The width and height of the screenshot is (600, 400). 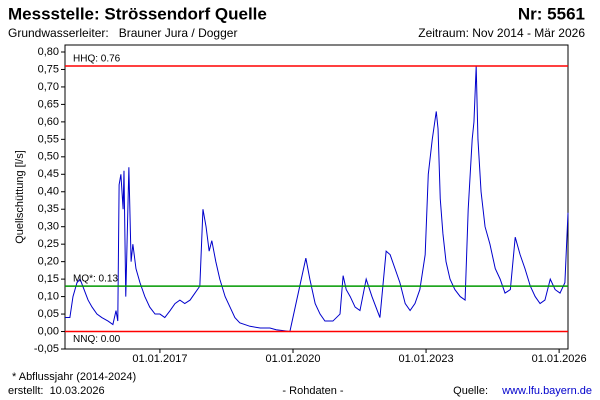 What do you see at coordinates (48, 244) in the screenshot?
I see `y-tick-label: 0,25` at bounding box center [48, 244].